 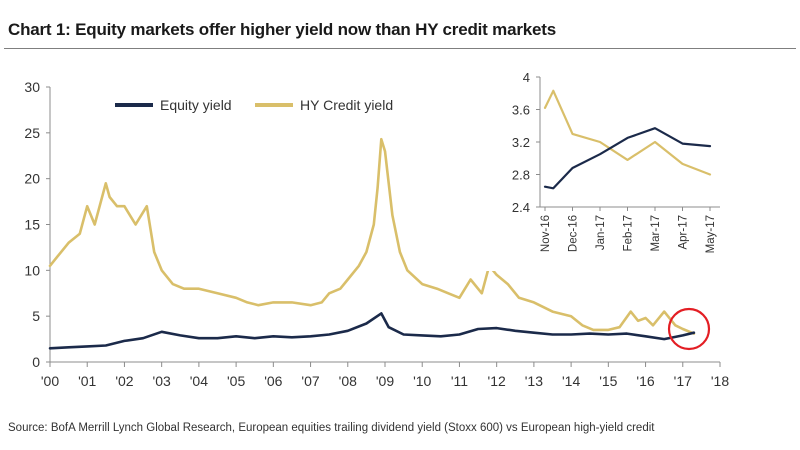 What do you see at coordinates (627, 158) in the screenshot?
I see `inset-equity-yield-line` at bounding box center [627, 158].